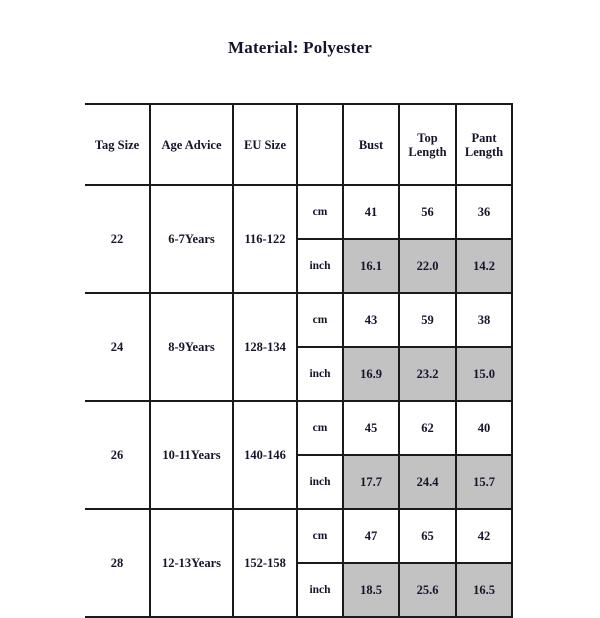 The height and width of the screenshot is (618, 600). Describe the element at coordinates (484, 590) in the screenshot. I see `cell-pant-length-inch: 16.5` at that location.